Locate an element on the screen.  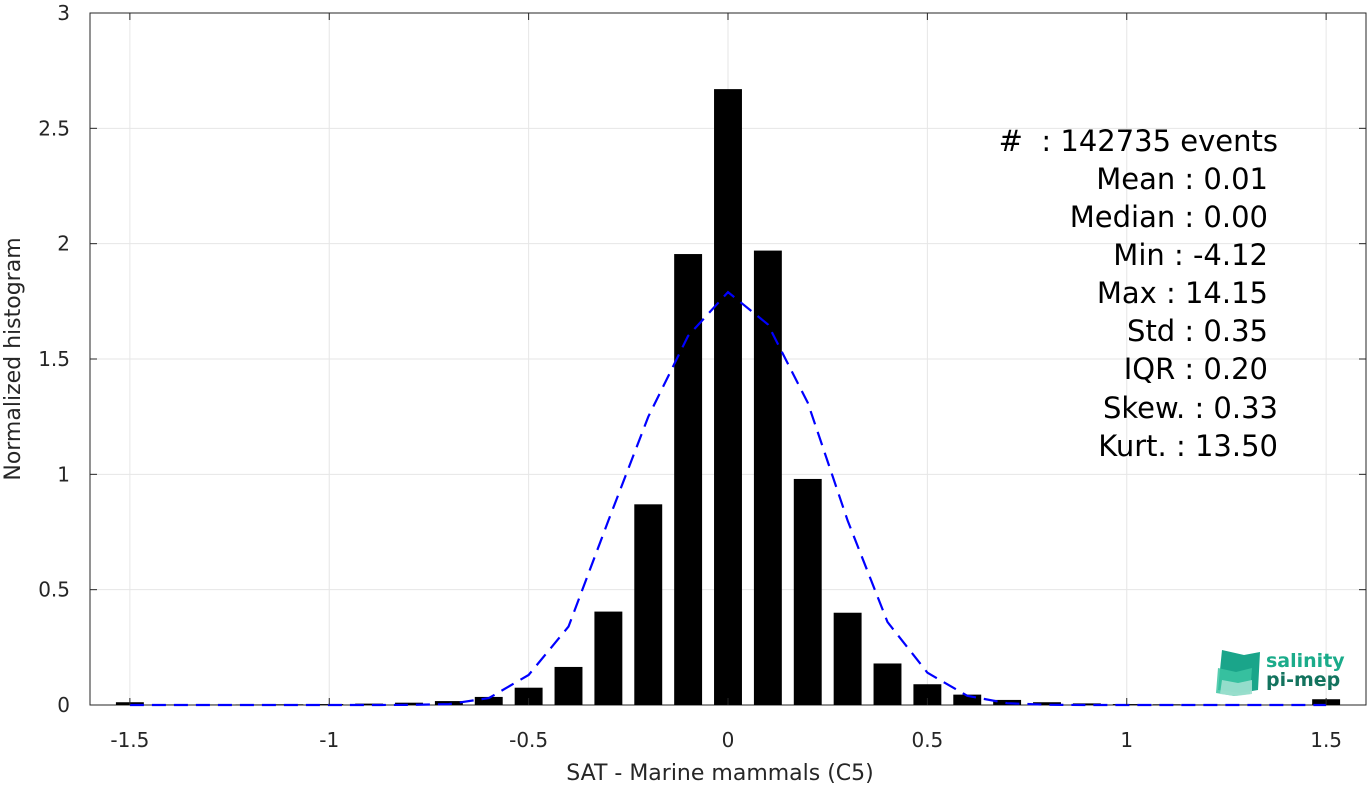
logo-line1: salinity is located at coordinates (1305, 661).